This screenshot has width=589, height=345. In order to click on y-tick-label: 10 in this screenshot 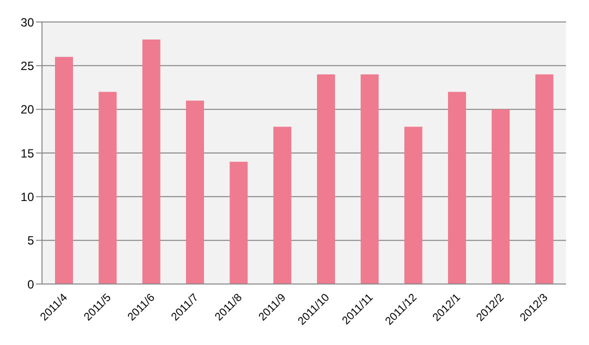, I will do `click(27, 197)`.